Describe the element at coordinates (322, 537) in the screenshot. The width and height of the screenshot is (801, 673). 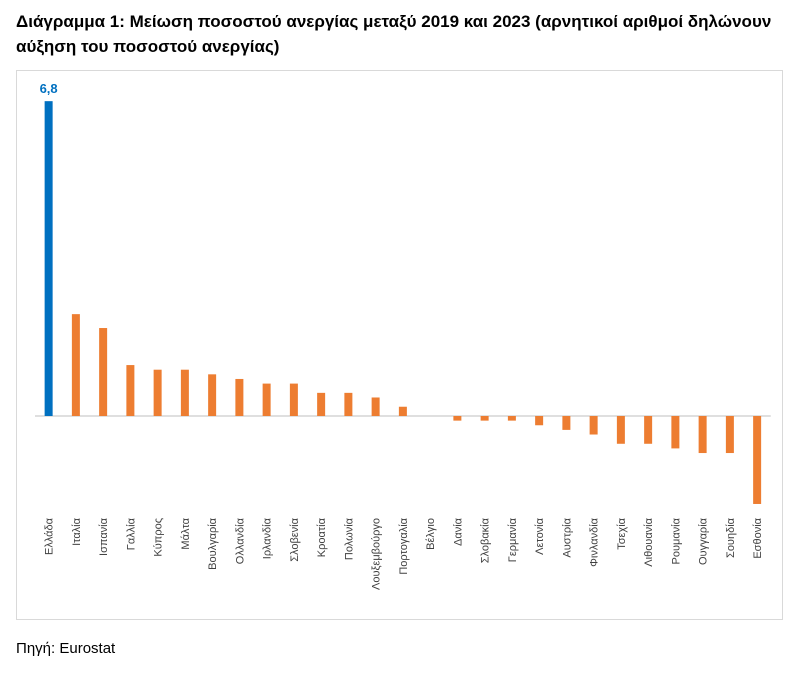
I see `category-label-11: Κροατία` at that location.